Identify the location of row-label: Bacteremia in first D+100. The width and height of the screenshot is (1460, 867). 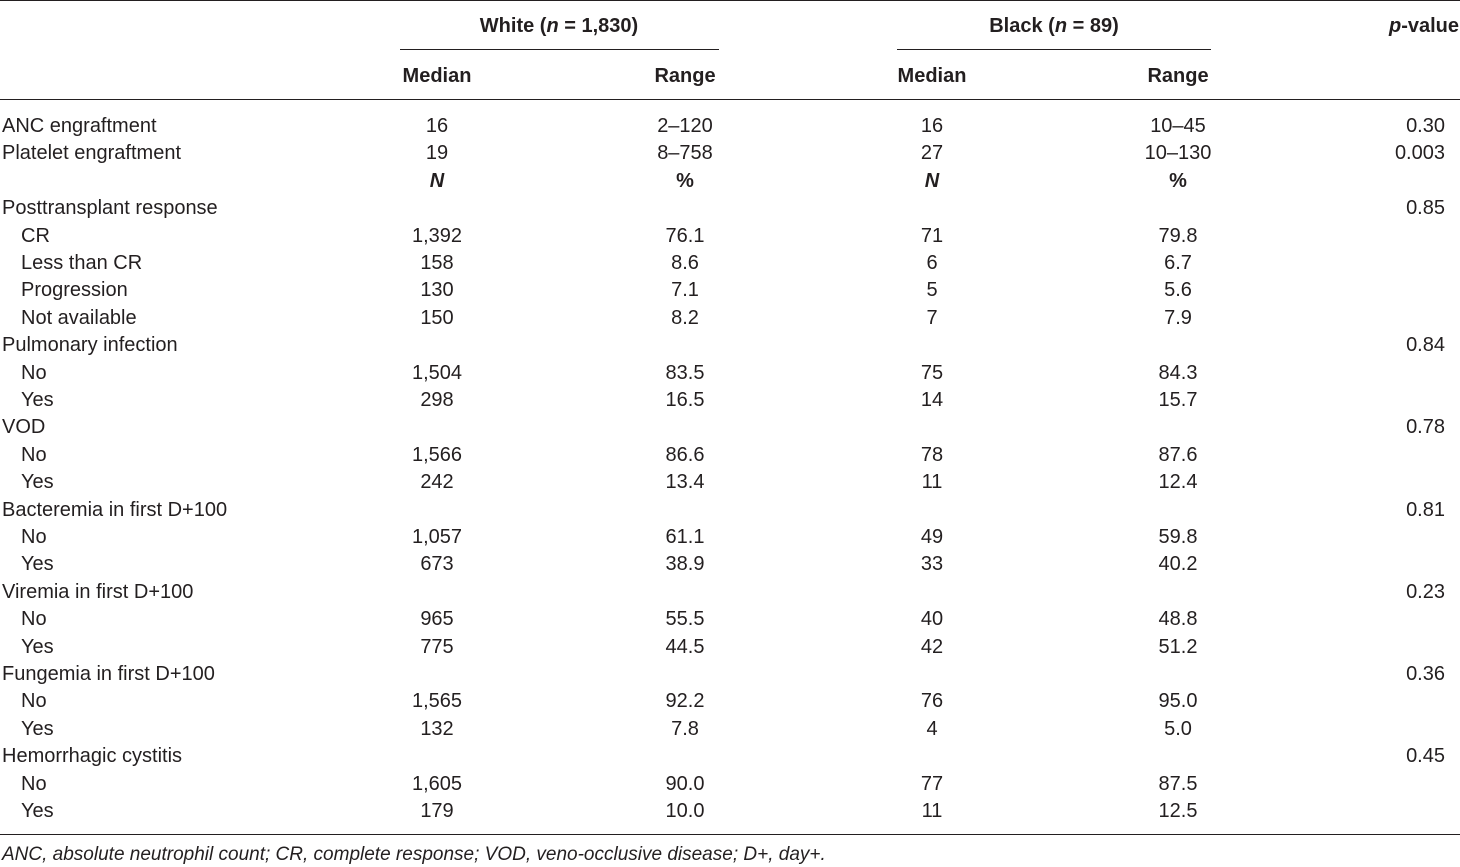
(115, 509).